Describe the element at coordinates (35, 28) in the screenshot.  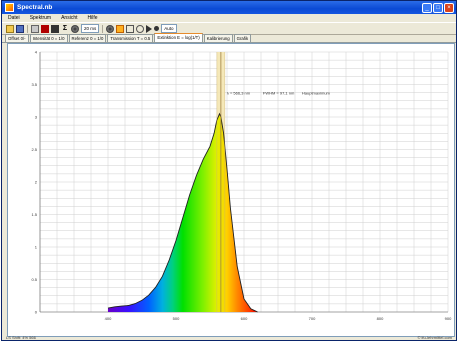
I see `print-icon` at that location.